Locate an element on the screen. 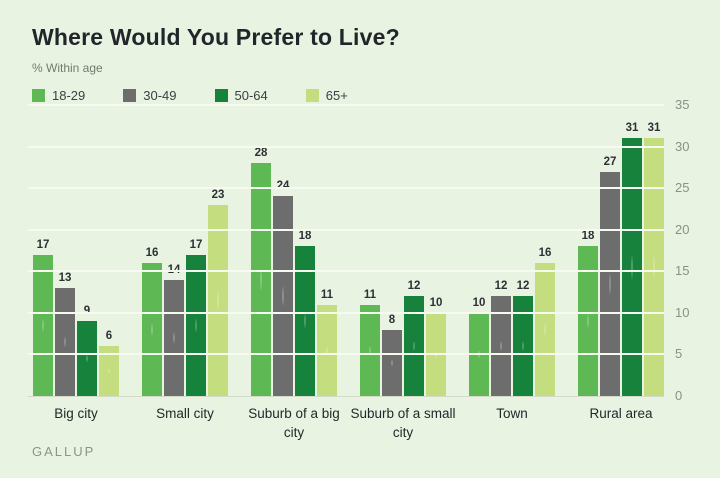 The image size is (720, 478). bar-50-64-small-city is located at coordinates (196, 325).